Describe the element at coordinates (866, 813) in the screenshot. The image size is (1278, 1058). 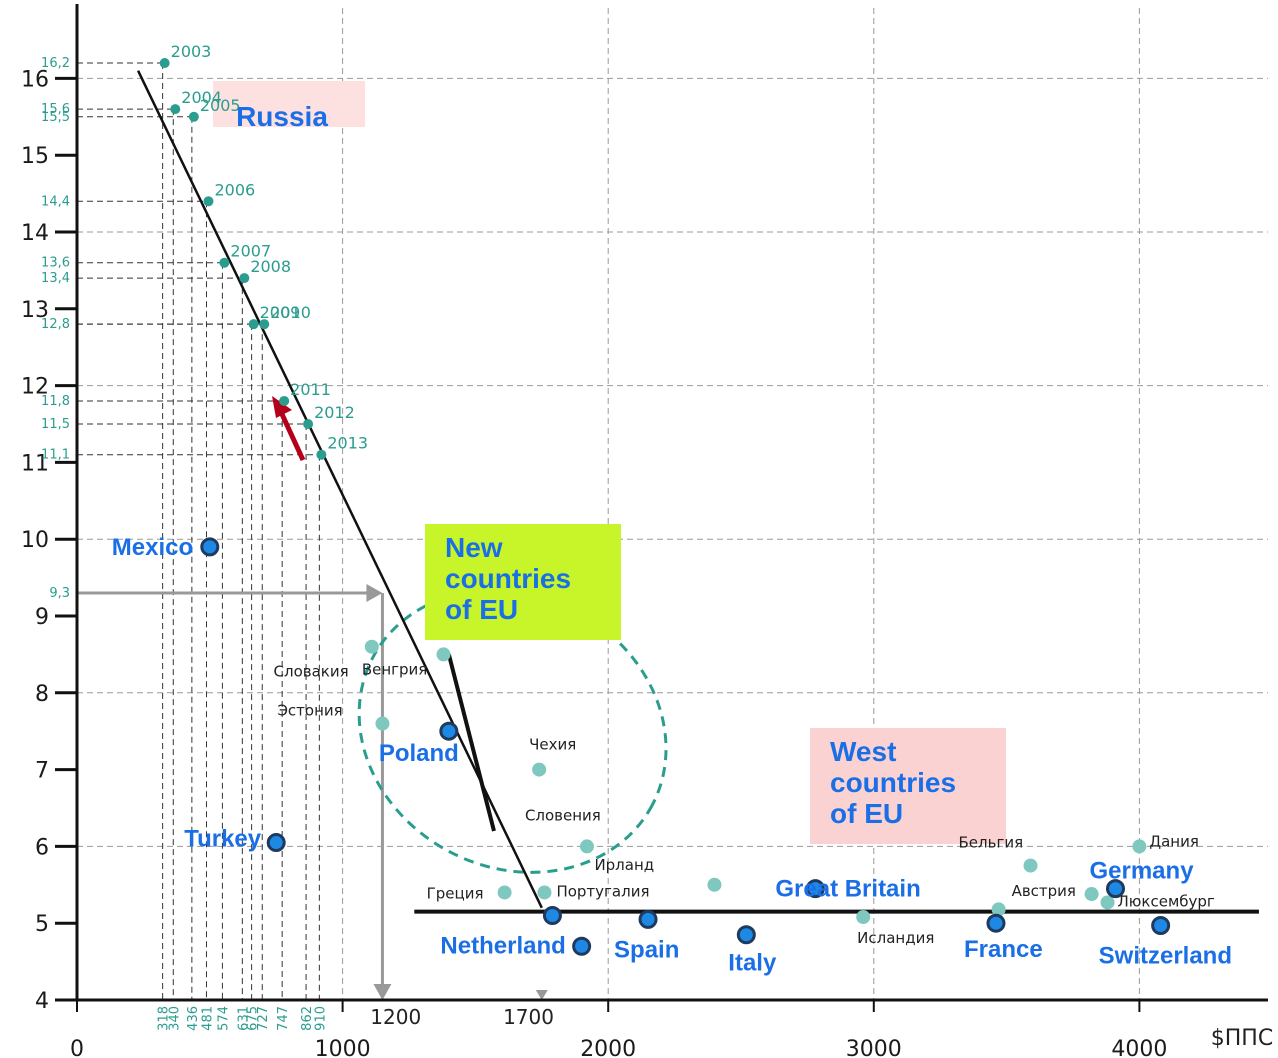
I see `group-label-west-eu: of EU` at that location.